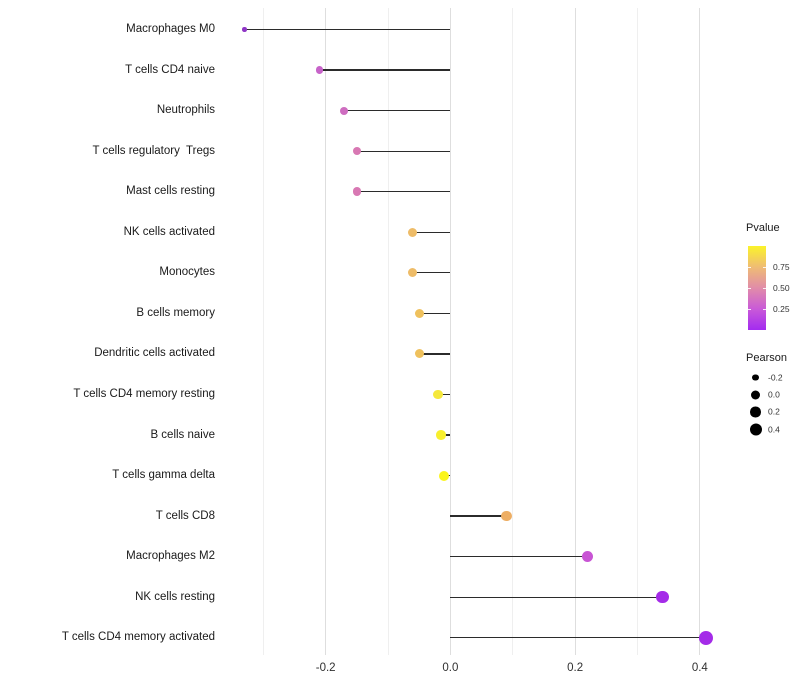 This screenshot has height=700, width=800. I want to click on pearson-tick-label: -0.2, so click(775, 377).